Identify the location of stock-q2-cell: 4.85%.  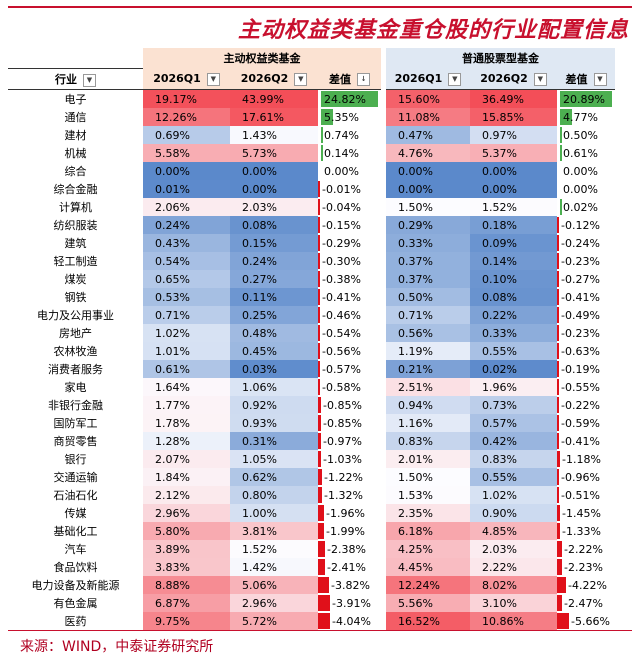
(513, 531).